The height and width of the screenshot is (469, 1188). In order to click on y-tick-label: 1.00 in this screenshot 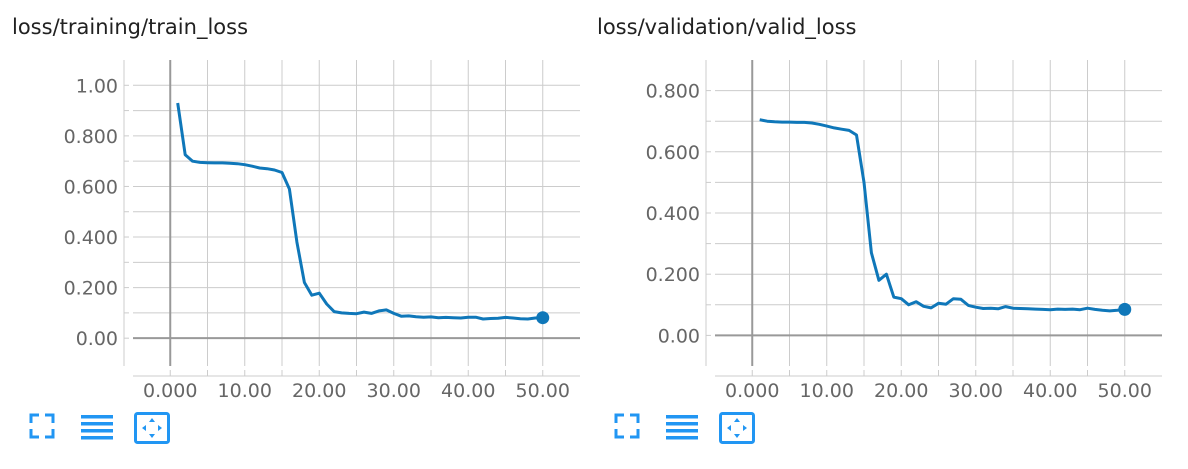, I will do `click(97, 86)`.